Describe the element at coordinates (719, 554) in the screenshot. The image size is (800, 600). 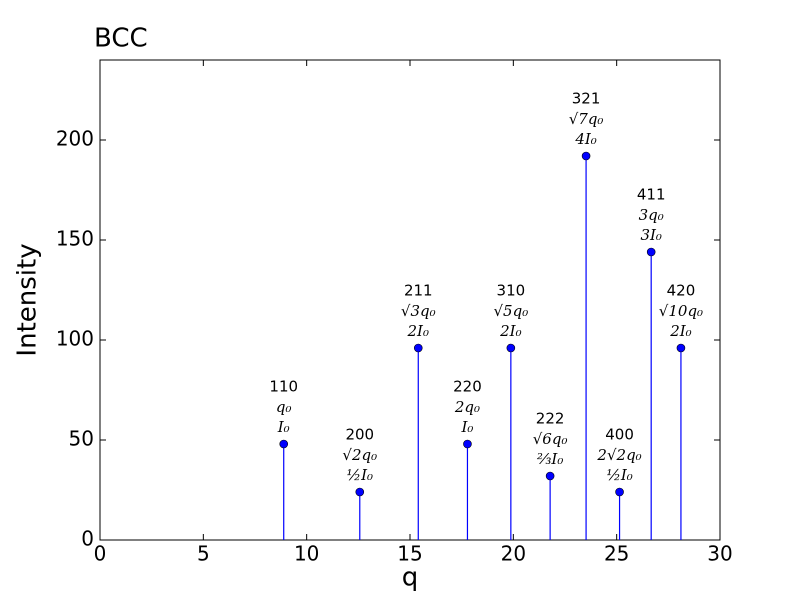
I see `x-tick-label: 30` at that location.